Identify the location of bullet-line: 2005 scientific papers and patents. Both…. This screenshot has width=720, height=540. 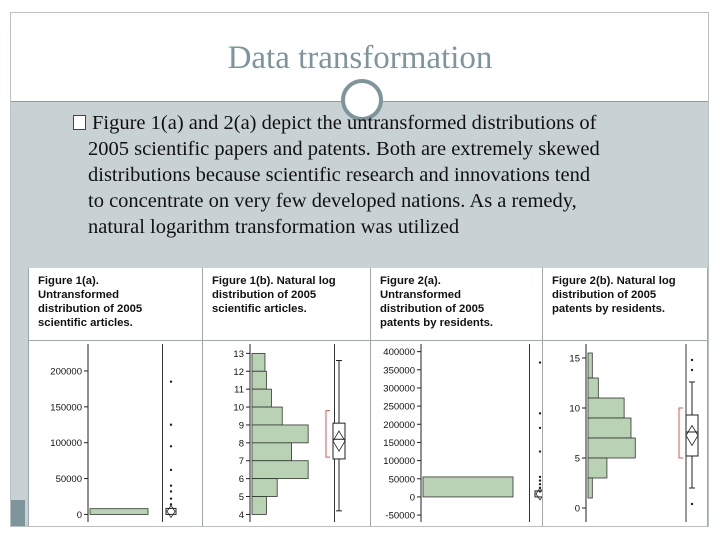
(344, 149).